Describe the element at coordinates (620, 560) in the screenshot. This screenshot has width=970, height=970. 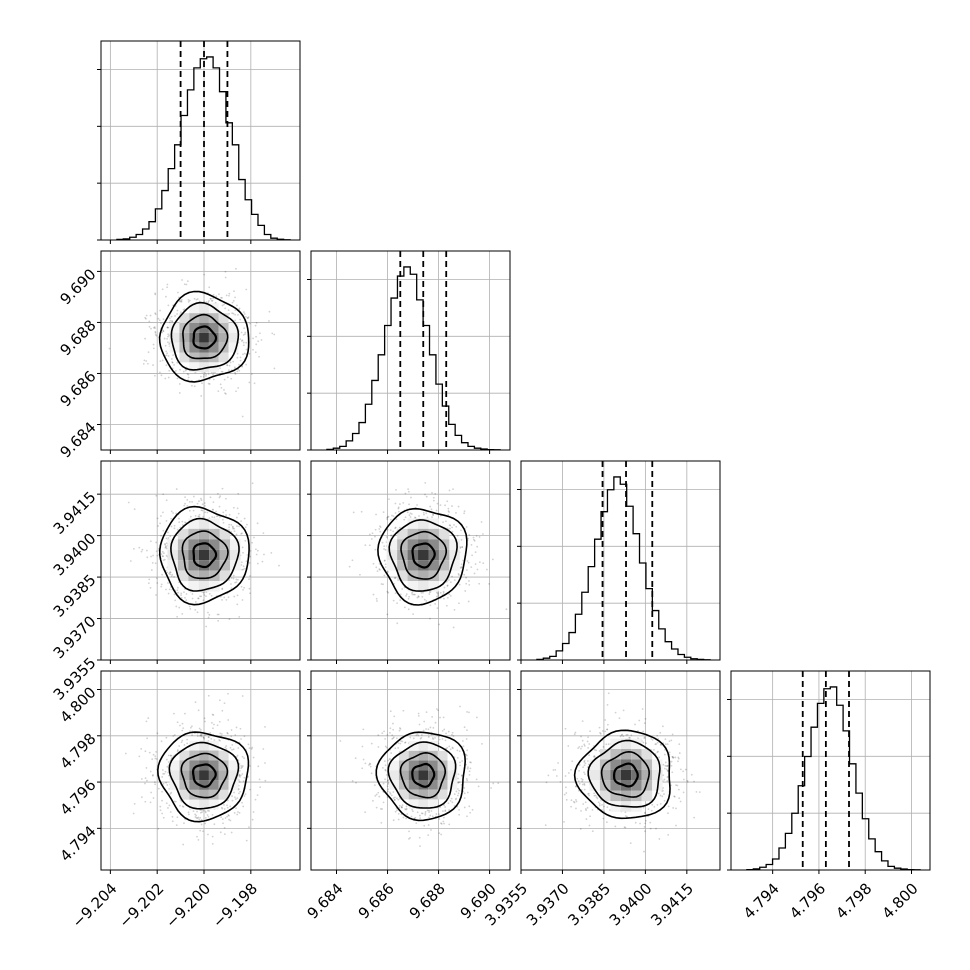
I see `panel-content` at that location.